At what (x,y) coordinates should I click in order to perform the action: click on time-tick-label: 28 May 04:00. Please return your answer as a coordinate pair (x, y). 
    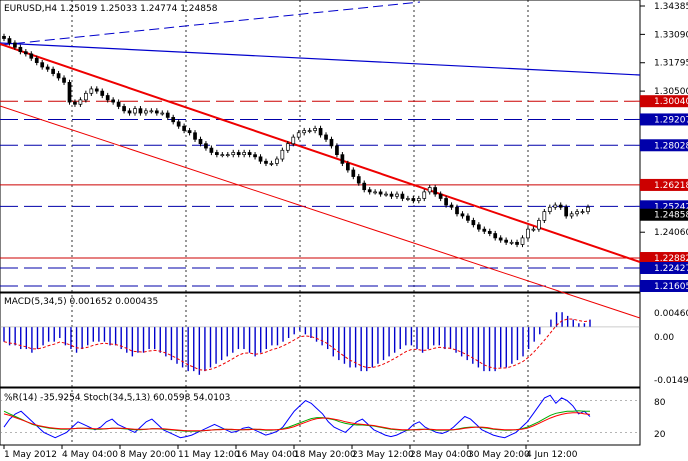
    Looking at the image, I should click on (441, 455).